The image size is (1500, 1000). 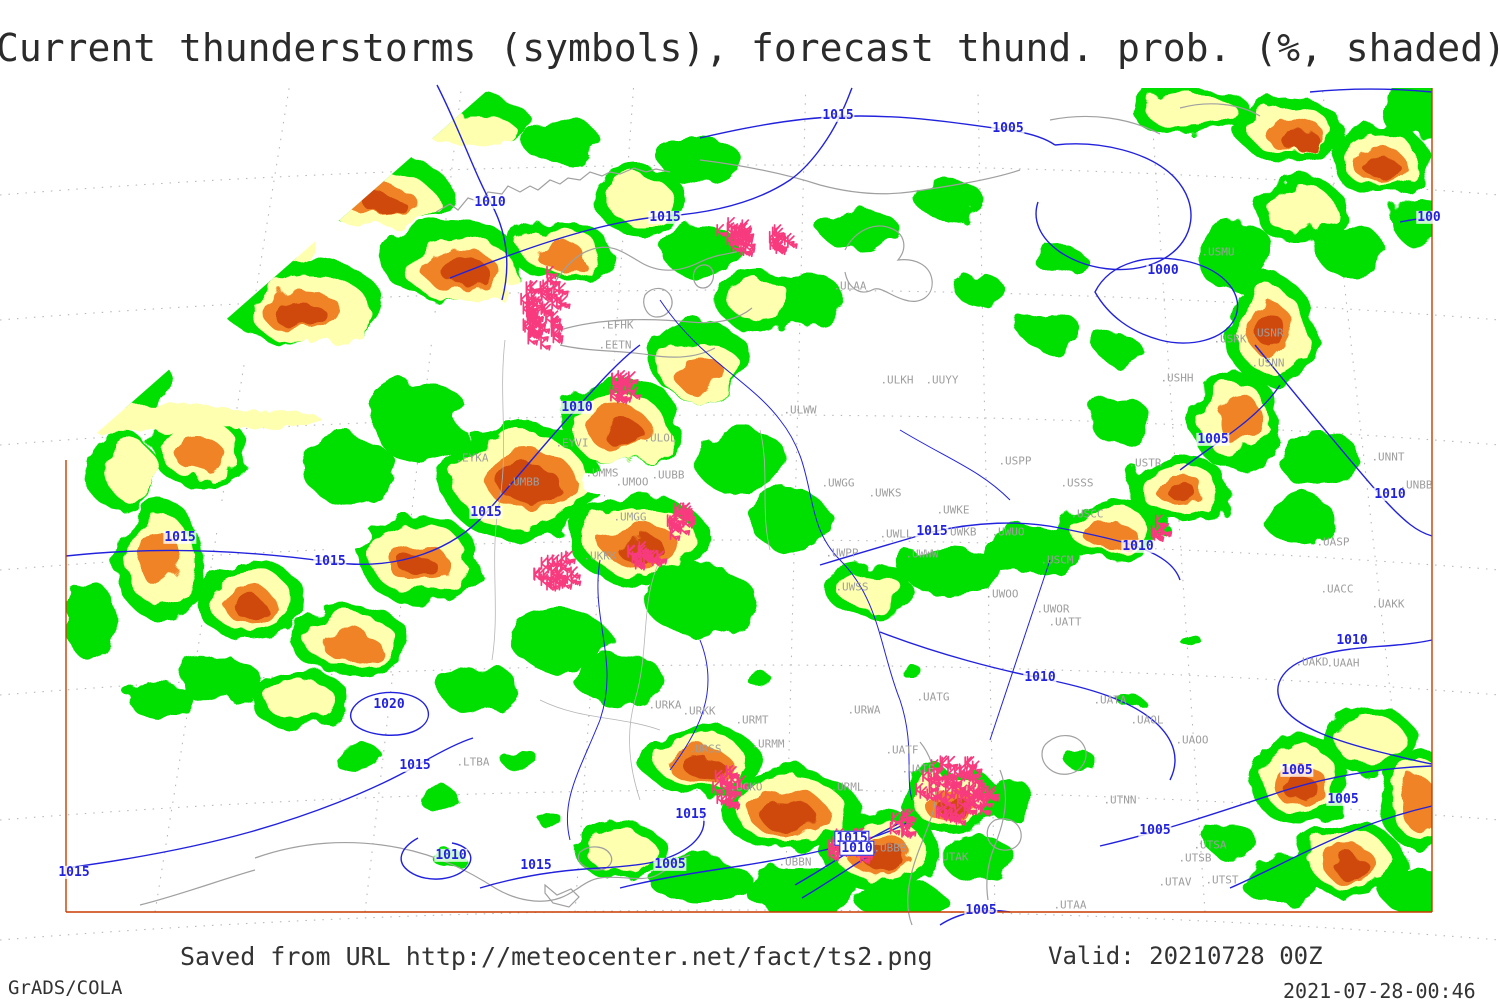 I want to click on station-label: .EFHK, so click(x=617, y=325).